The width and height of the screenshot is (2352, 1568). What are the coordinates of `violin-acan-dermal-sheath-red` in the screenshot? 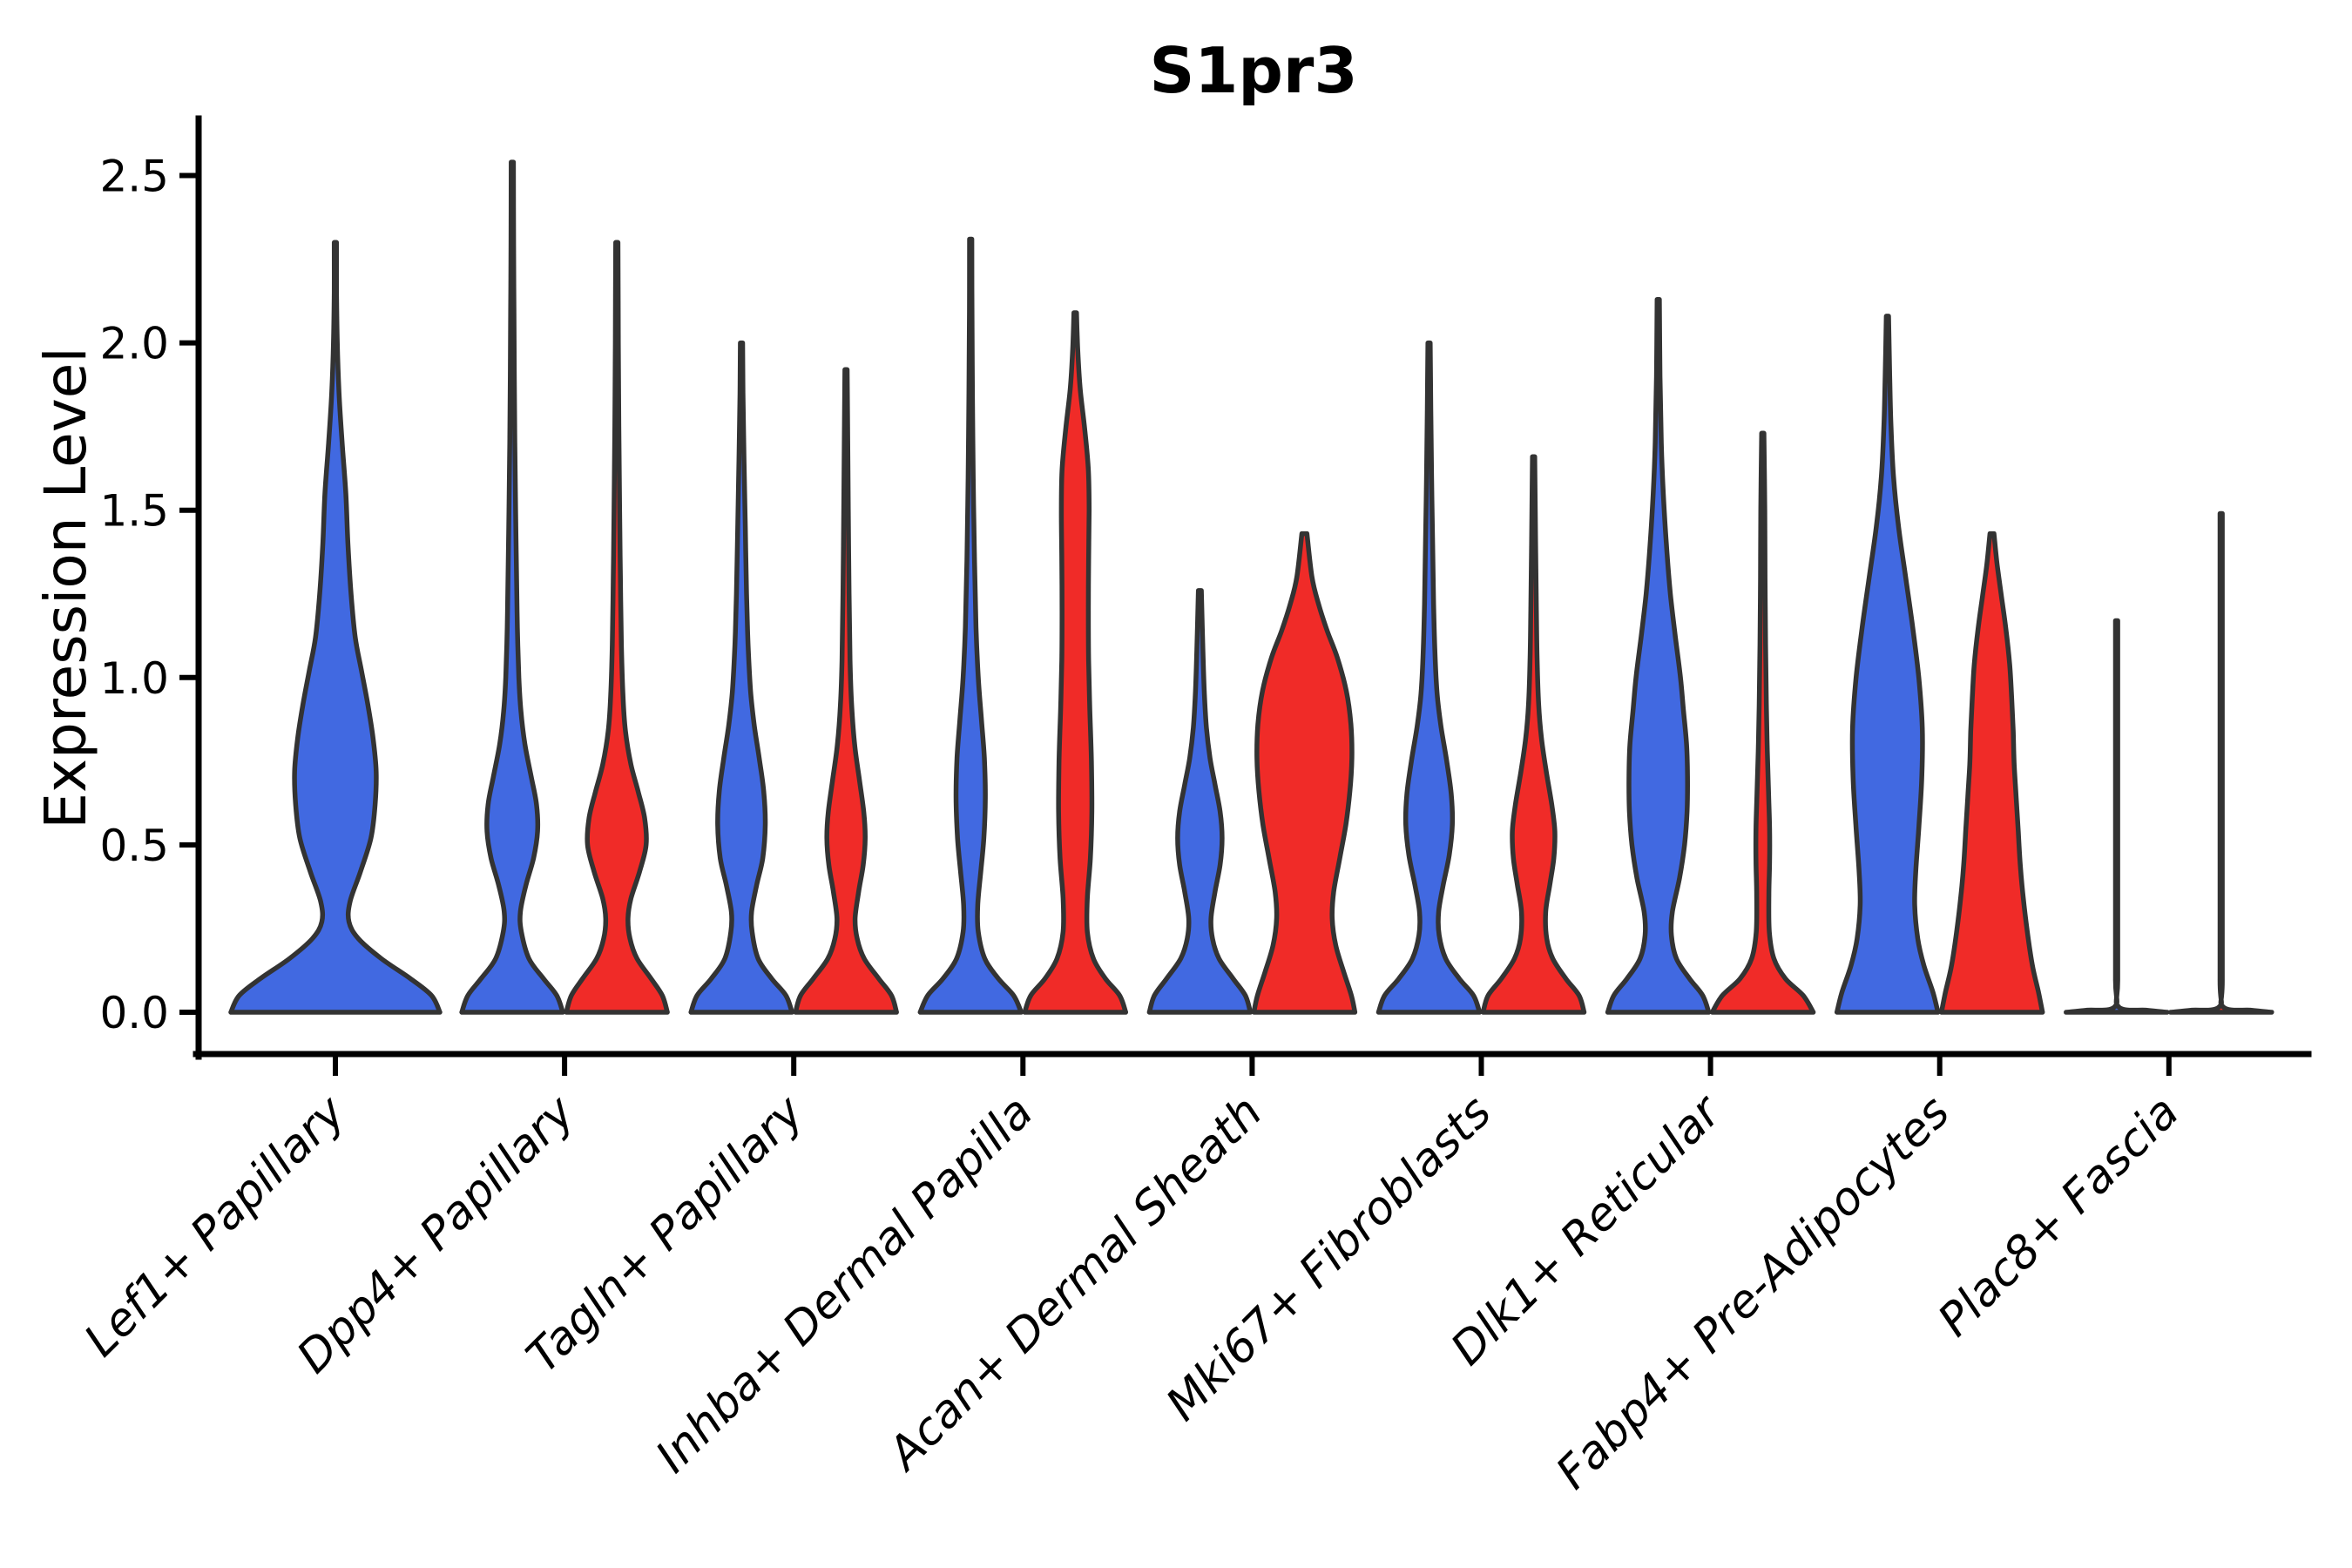 It's located at (1304, 773).